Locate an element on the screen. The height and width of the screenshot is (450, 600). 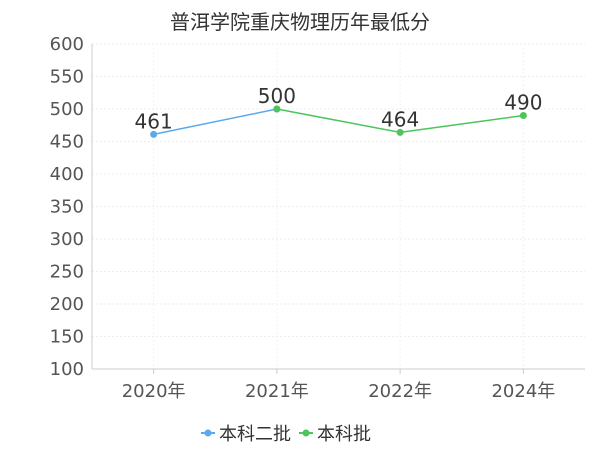
legend: 本科二批 本科批 is located at coordinates (286, 434).